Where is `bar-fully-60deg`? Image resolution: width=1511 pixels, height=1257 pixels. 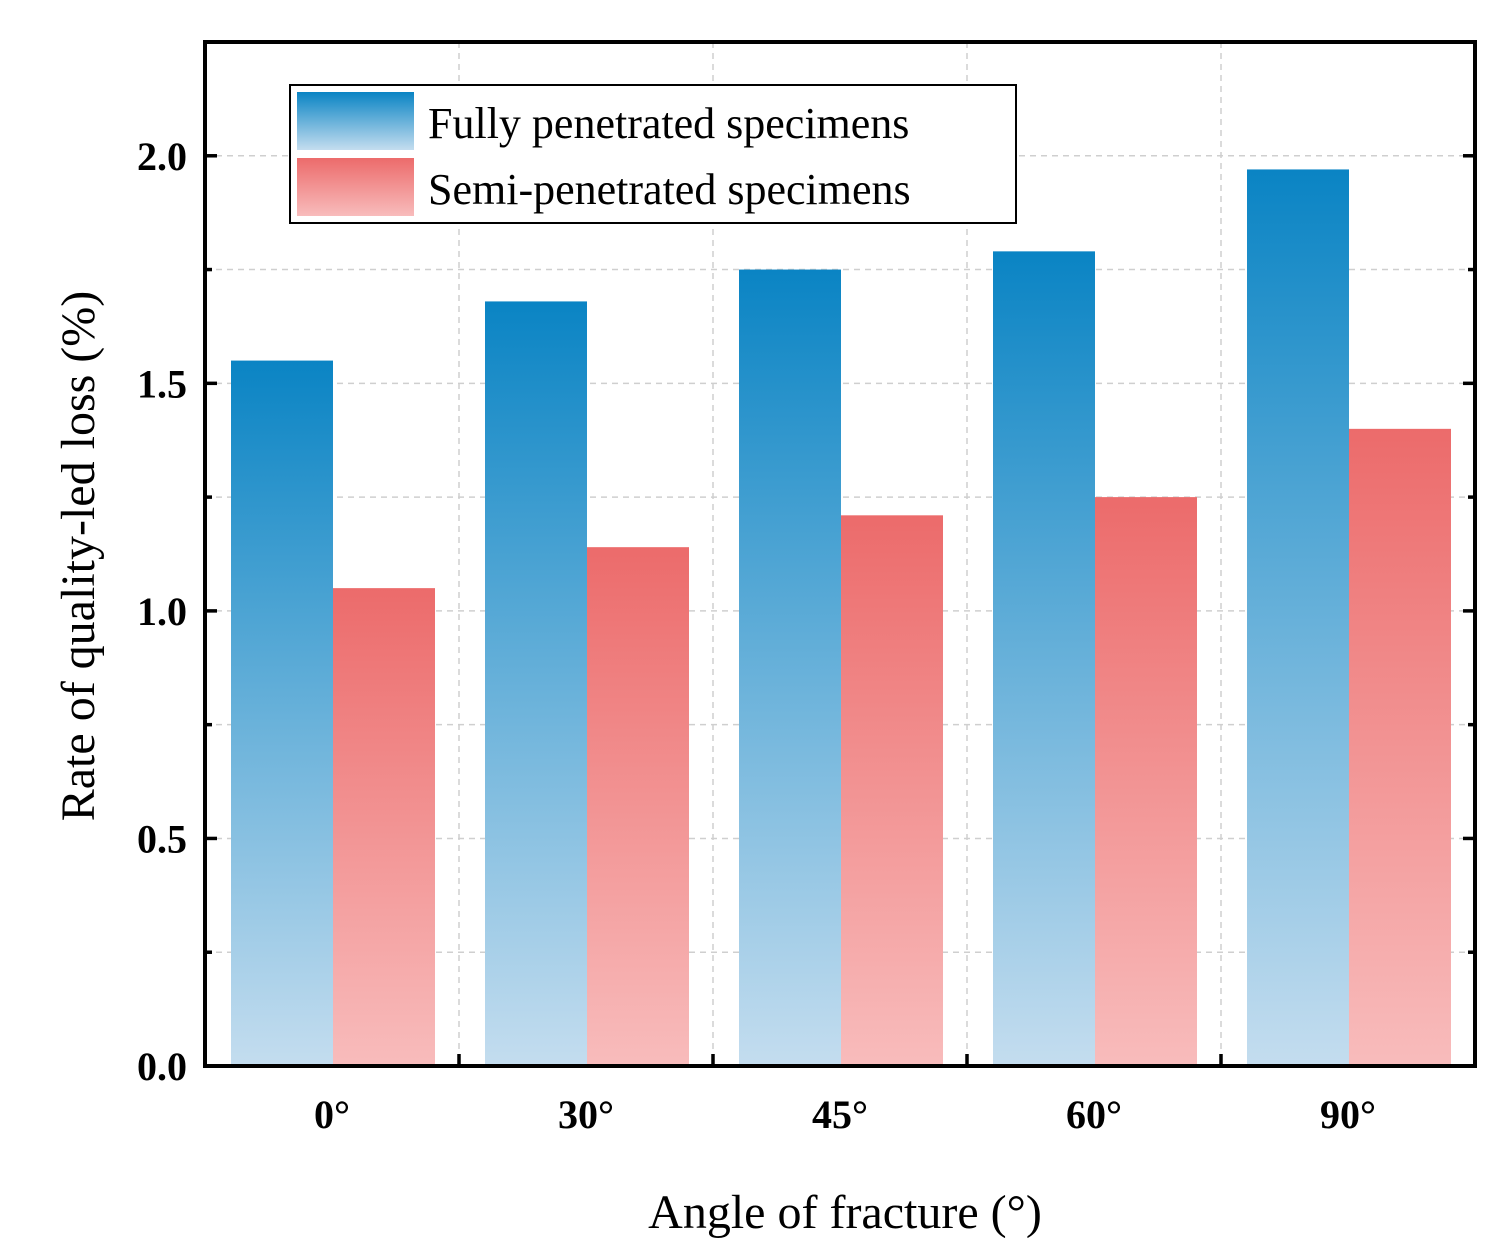
bar-fully-60deg is located at coordinates (1044, 659).